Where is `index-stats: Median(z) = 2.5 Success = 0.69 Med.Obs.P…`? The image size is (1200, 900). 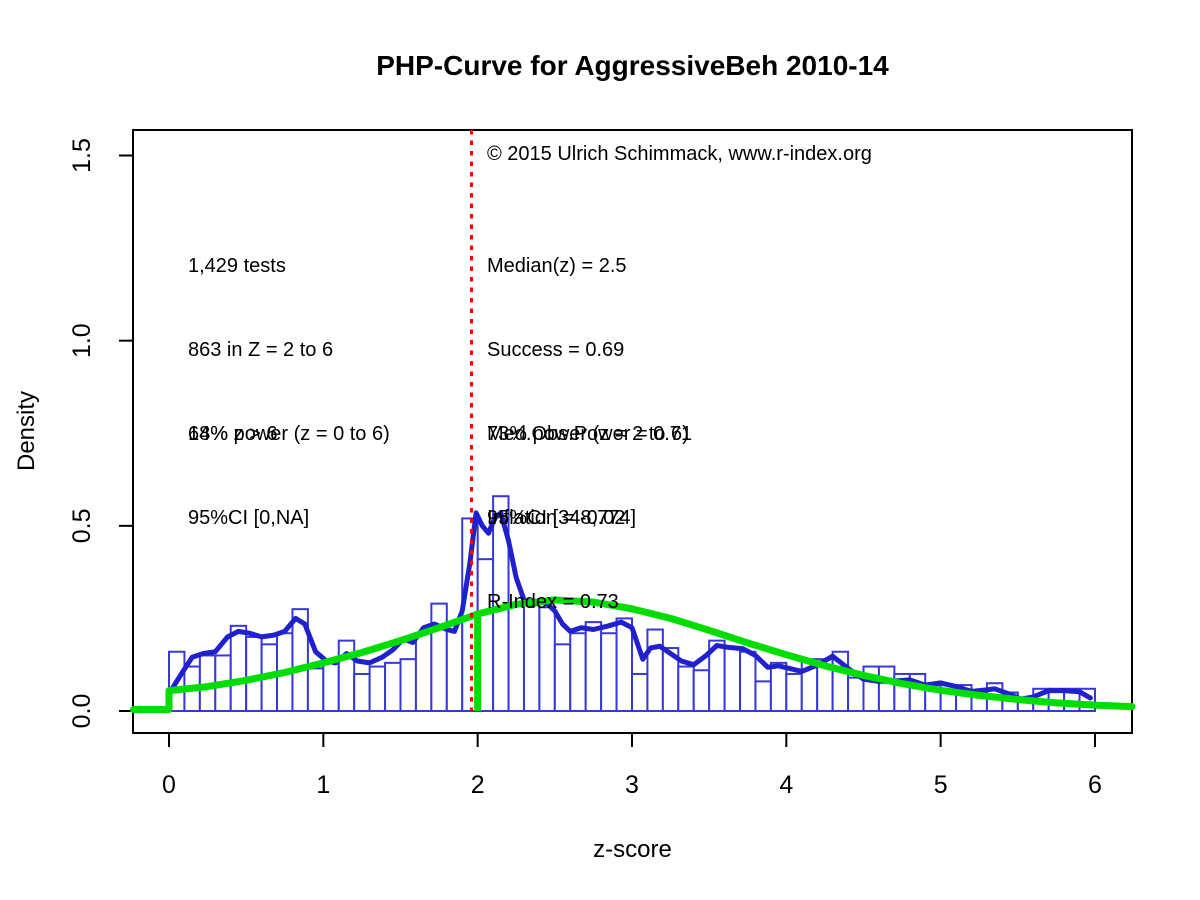 index-stats: Median(z) = 2.5 Success = 0.69 Med.Obs.P… is located at coordinates (589, 434).